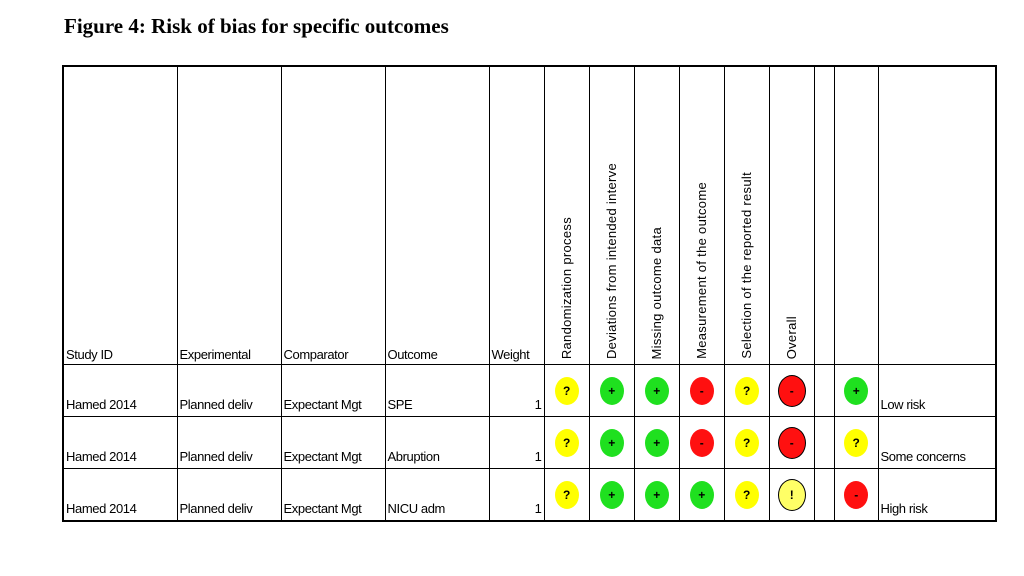 This screenshot has width=1024, height=576. What do you see at coordinates (656, 215) in the screenshot?
I see `domain-header: Missing outcome data` at bounding box center [656, 215].